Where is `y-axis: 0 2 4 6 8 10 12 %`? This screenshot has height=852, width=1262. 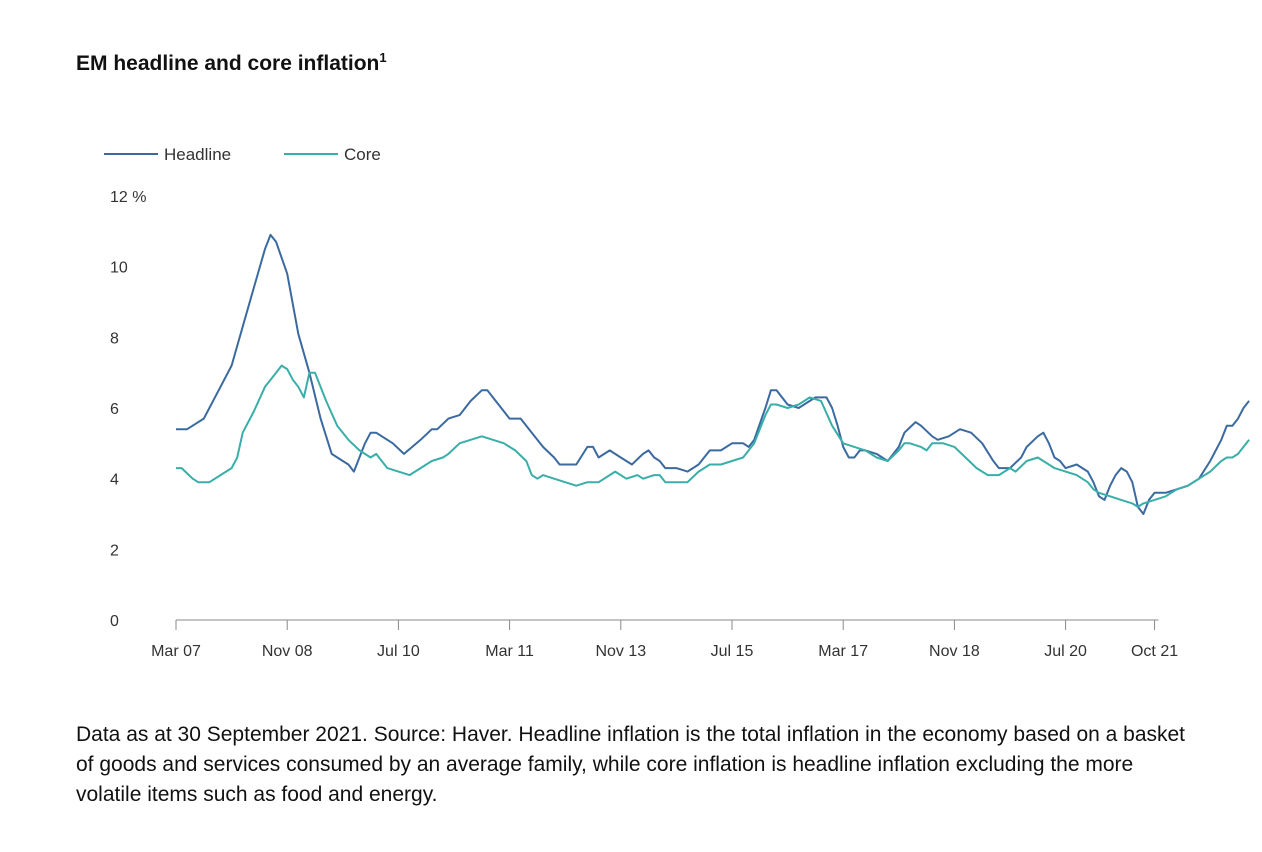 y-axis: 0 2 4 6 8 10 12 % is located at coordinates (128, 409).